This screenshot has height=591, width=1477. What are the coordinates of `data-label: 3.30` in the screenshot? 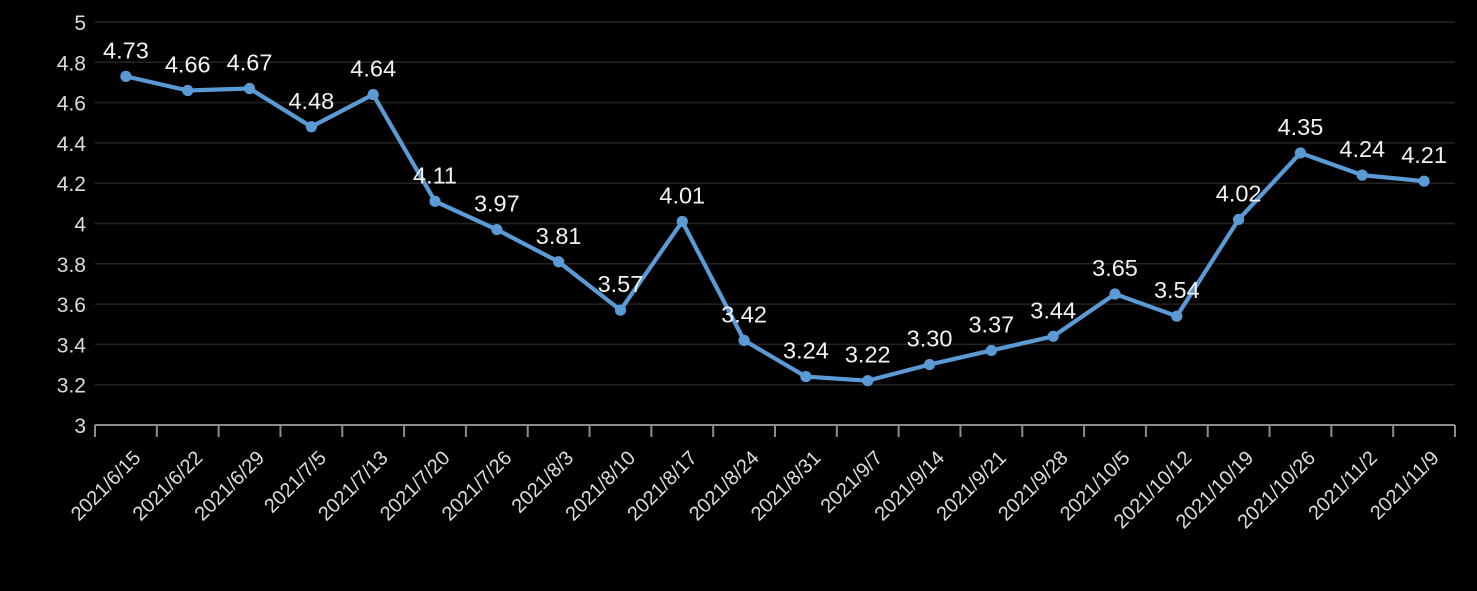 It's located at (930, 339).